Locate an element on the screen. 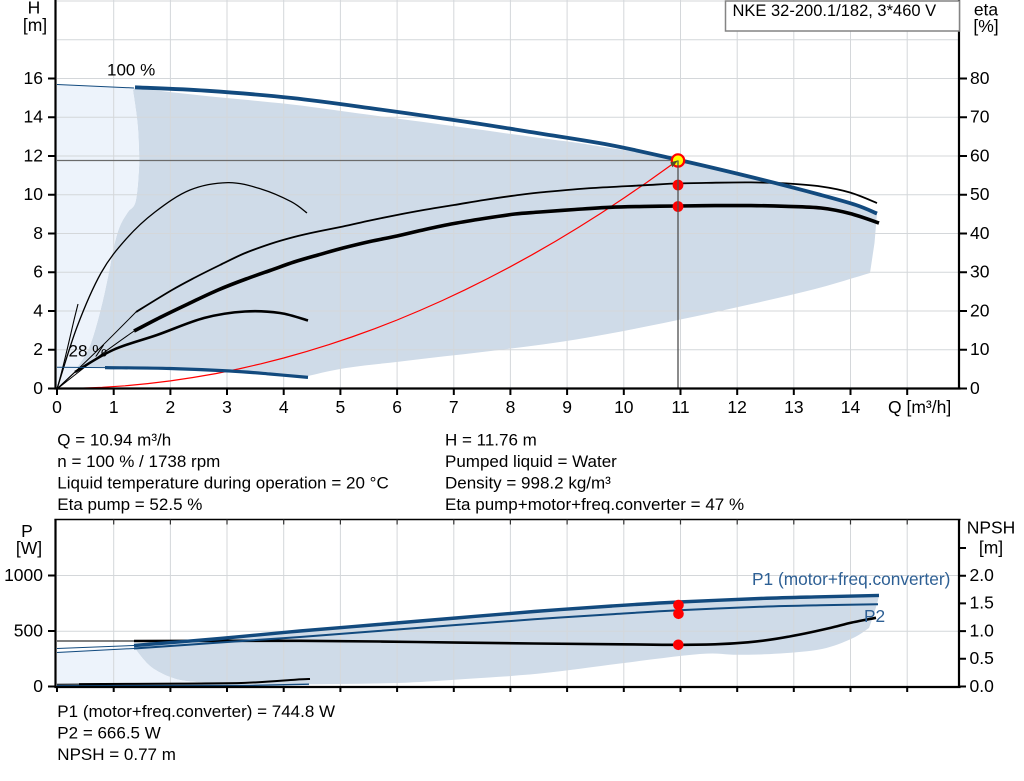 Image resolution: width=1024 pixels, height=781 pixels. svg-text: P1 (motor+freq.converter) is located at coordinates (851, 579).